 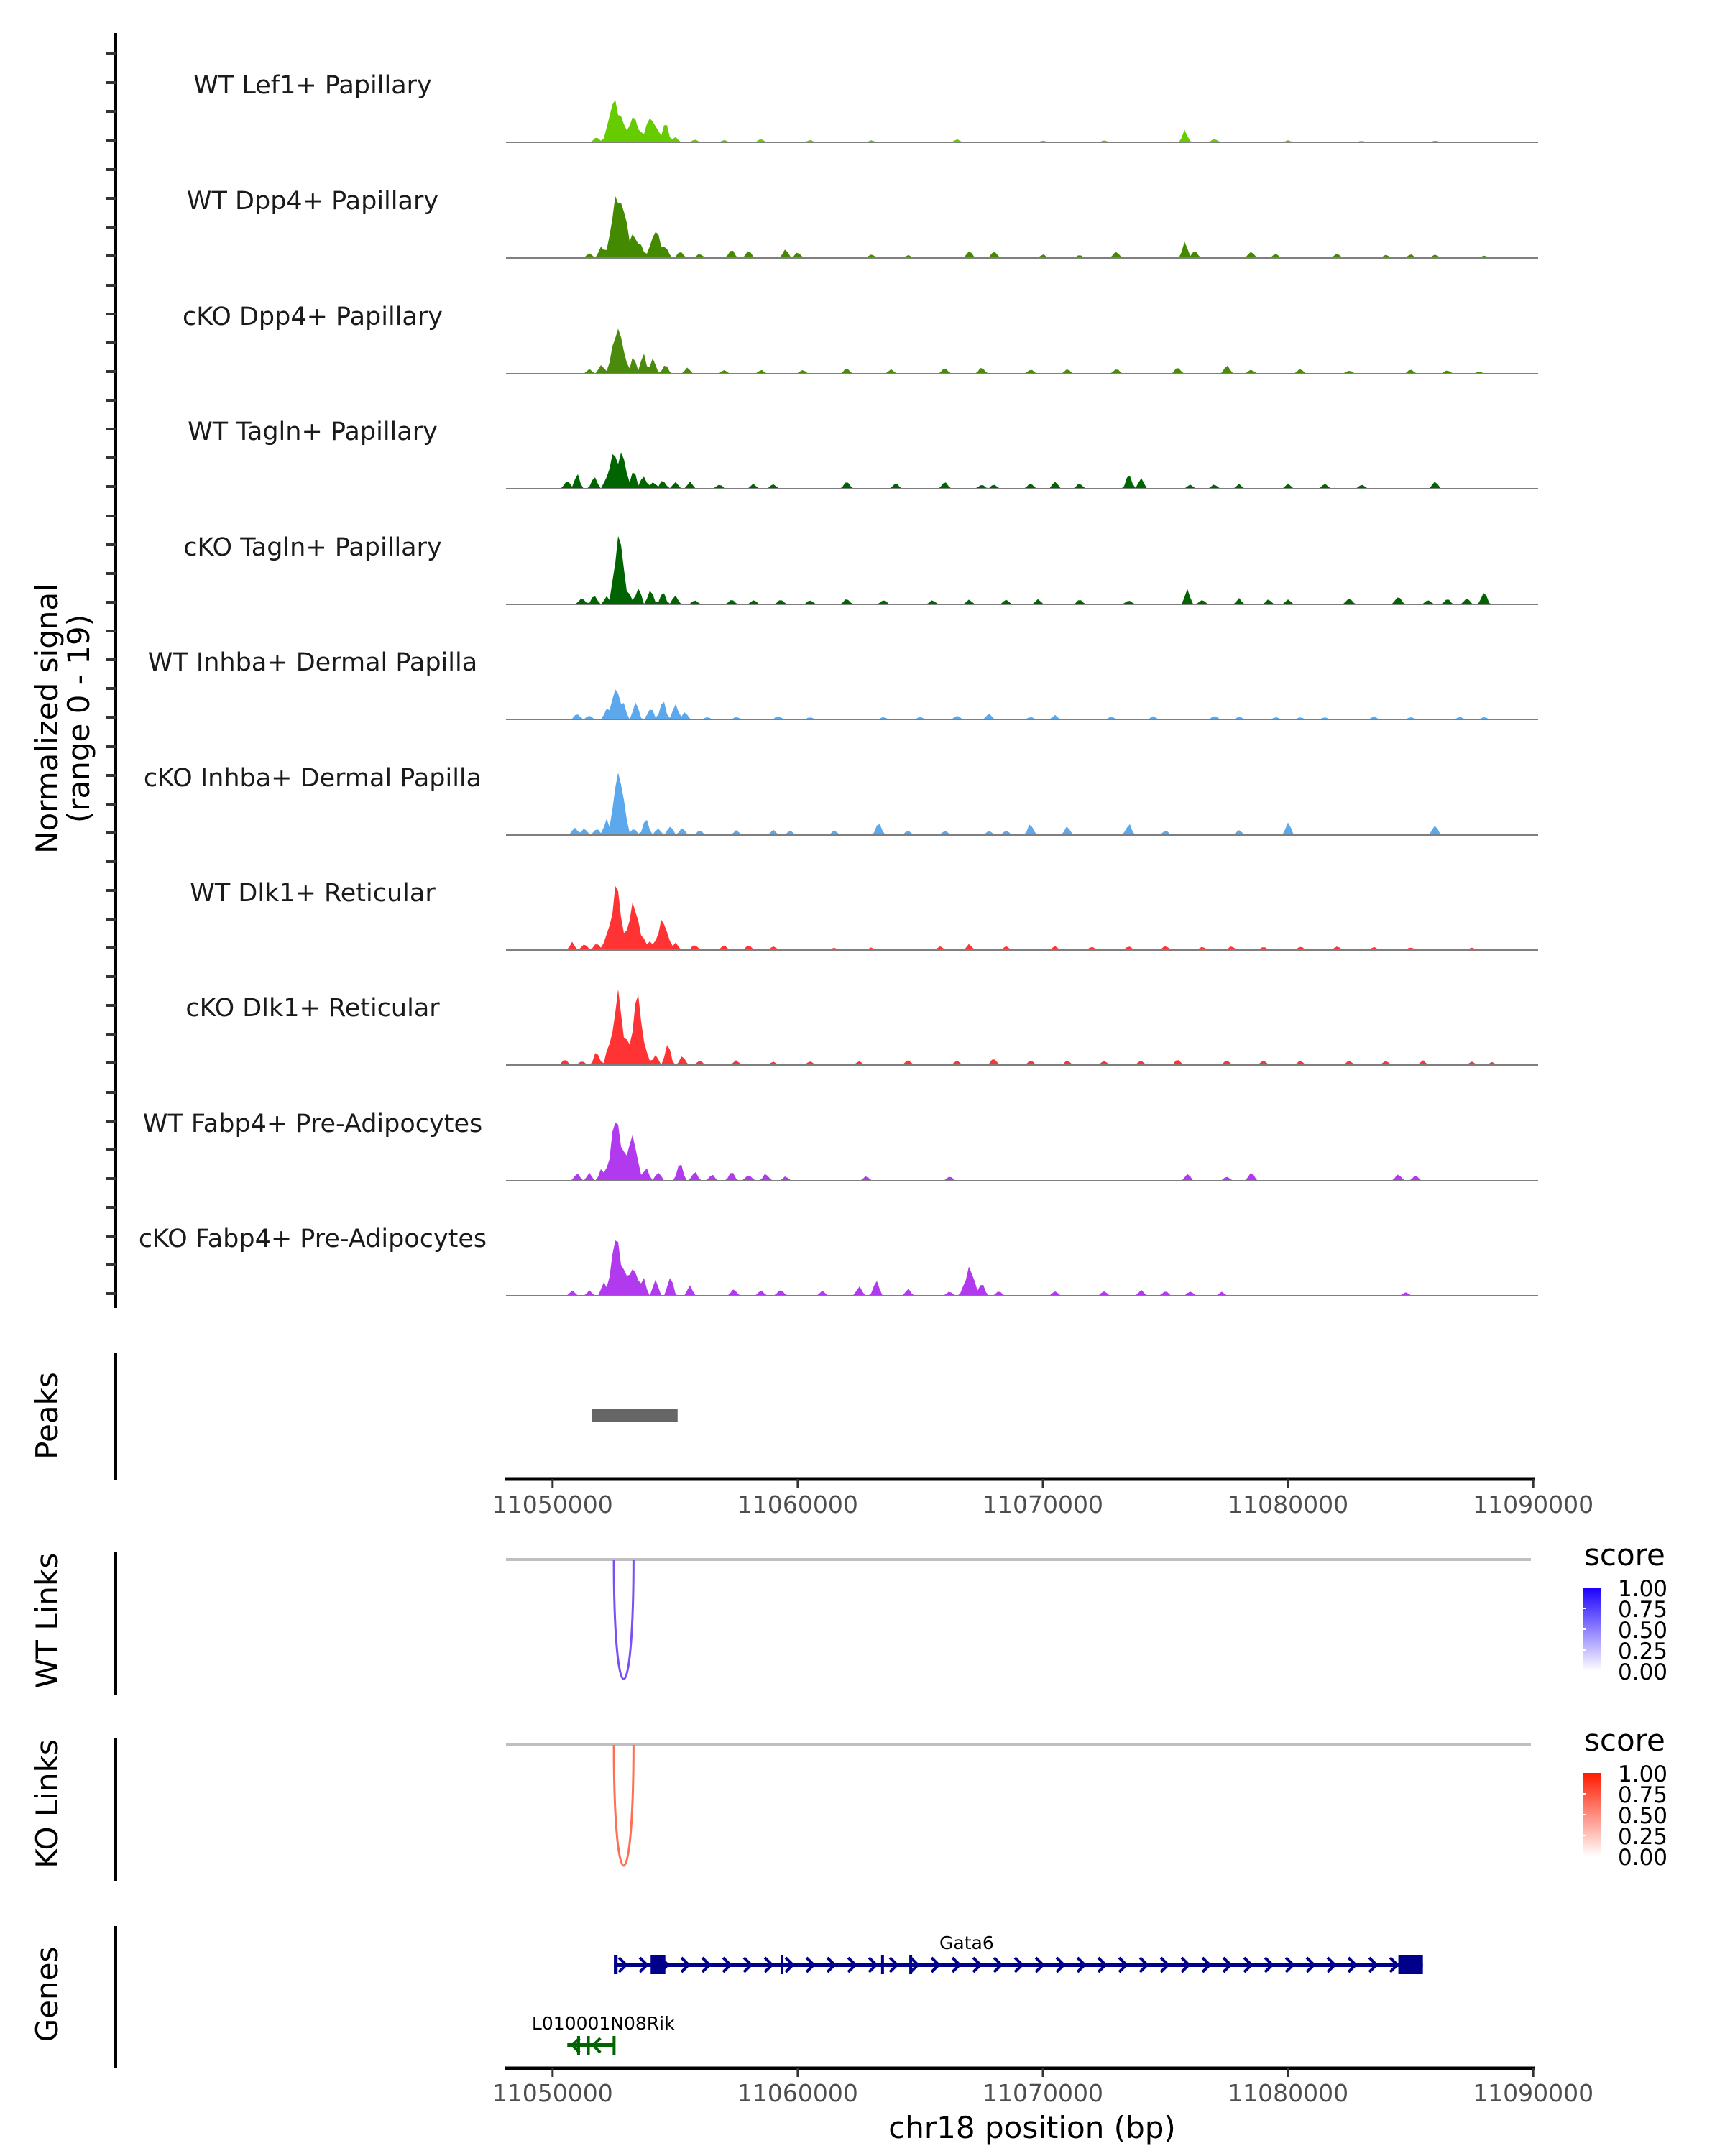 I want to click on coverage-track: cKO Inhba+ Dermal Papilla, so click(x=841, y=800).